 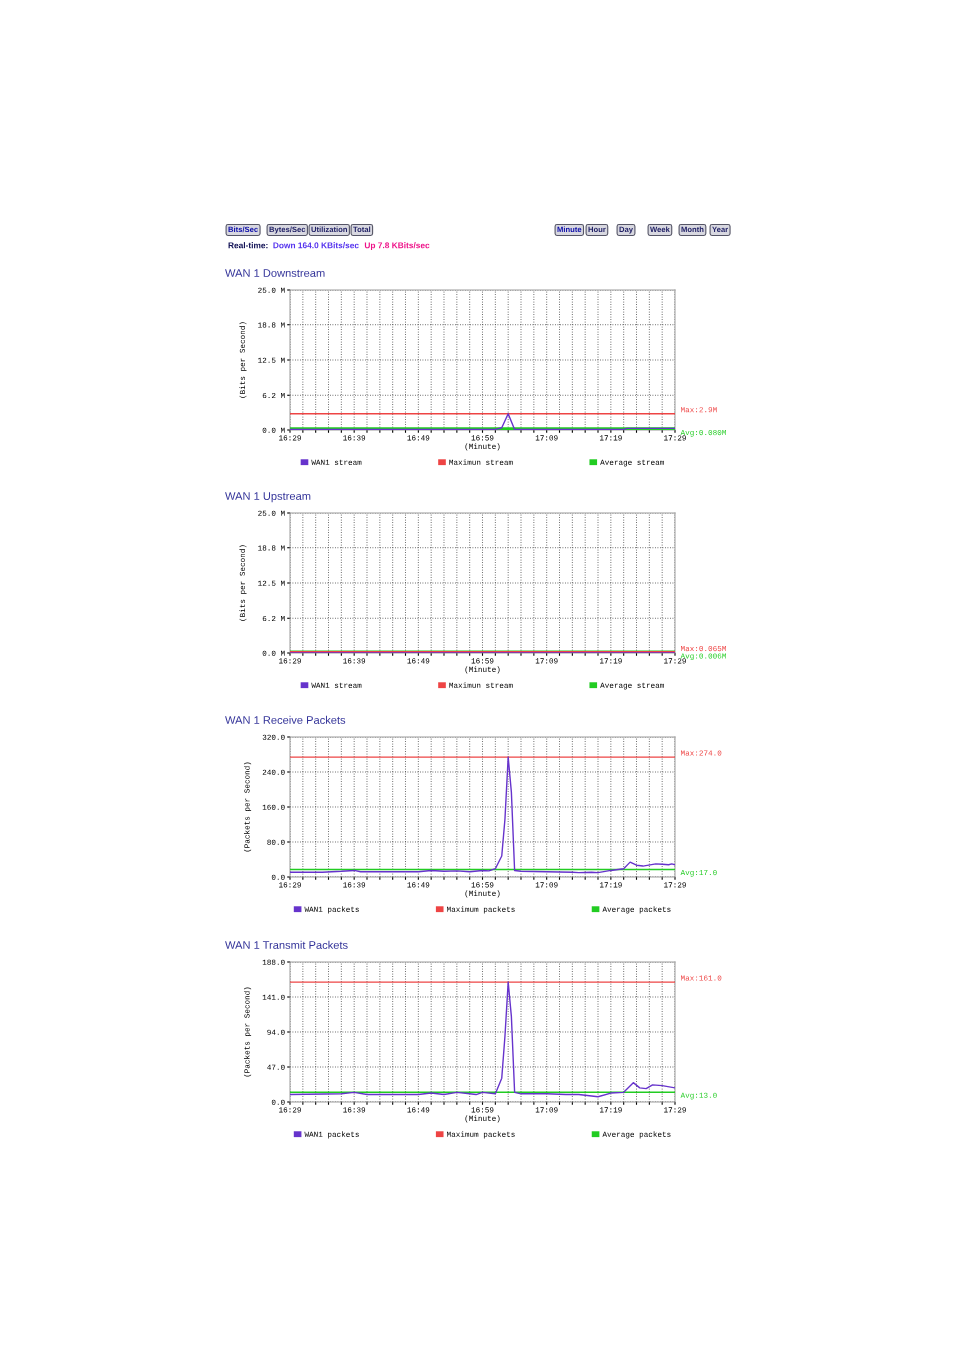 I want to click on chart-title: WAN 1 Transmit Packets, so click(x=286, y=944).